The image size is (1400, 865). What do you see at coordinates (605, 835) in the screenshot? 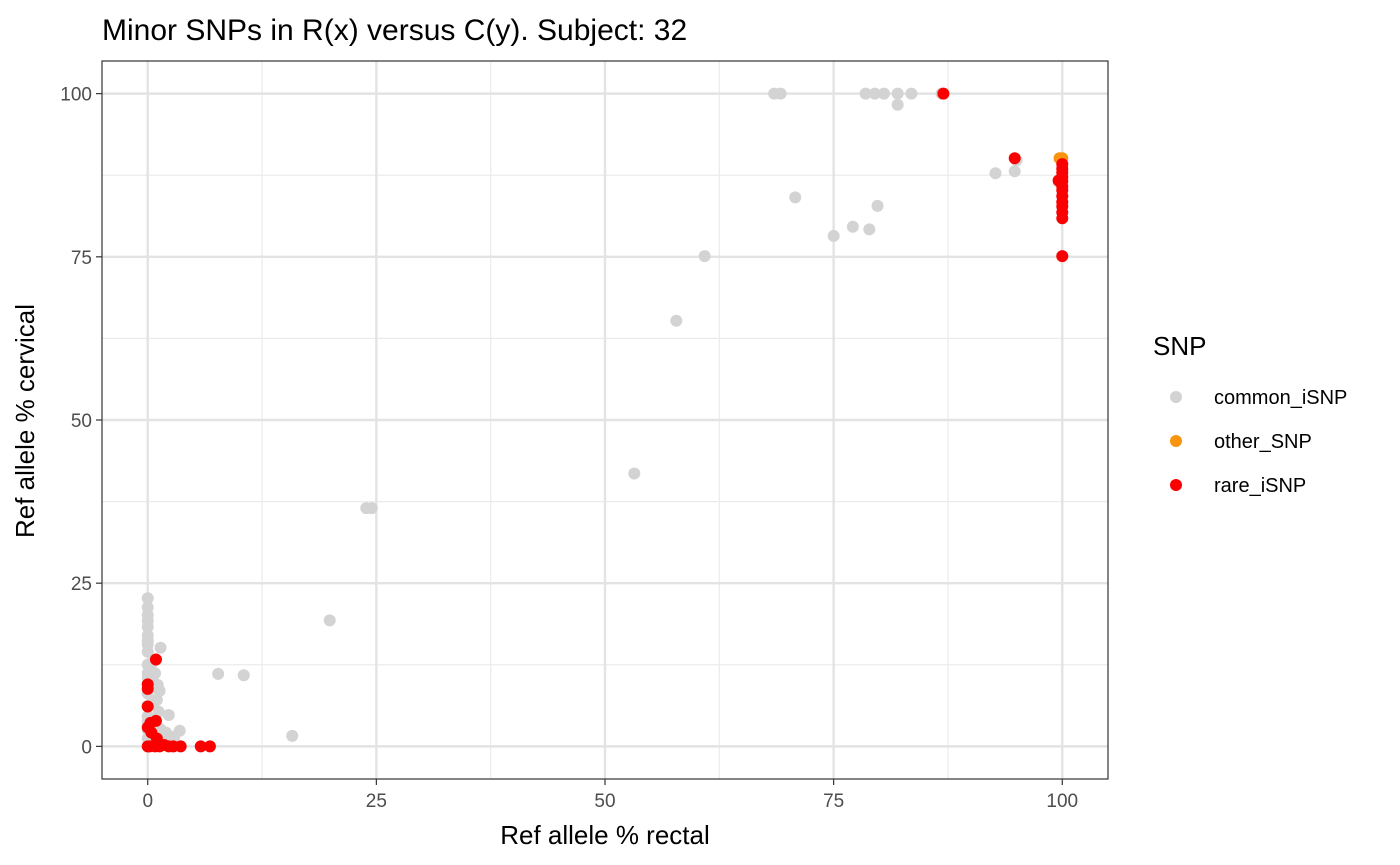
I see `x-axis-label: Ref allele % rectal` at bounding box center [605, 835].